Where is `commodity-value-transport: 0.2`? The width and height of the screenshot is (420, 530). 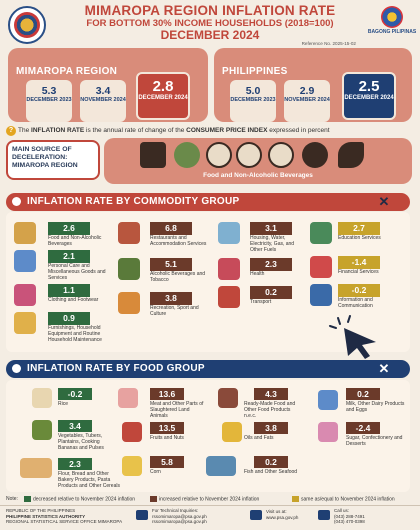 commodity-value-transport: 0.2 is located at coordinates (271, 292).